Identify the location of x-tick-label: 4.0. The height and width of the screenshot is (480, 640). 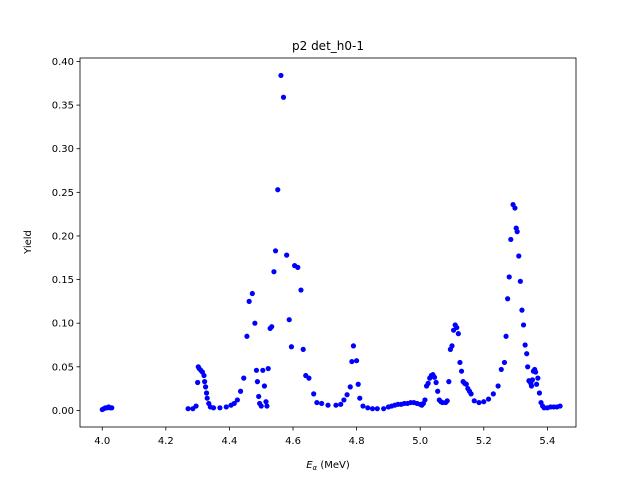
(102, 441).